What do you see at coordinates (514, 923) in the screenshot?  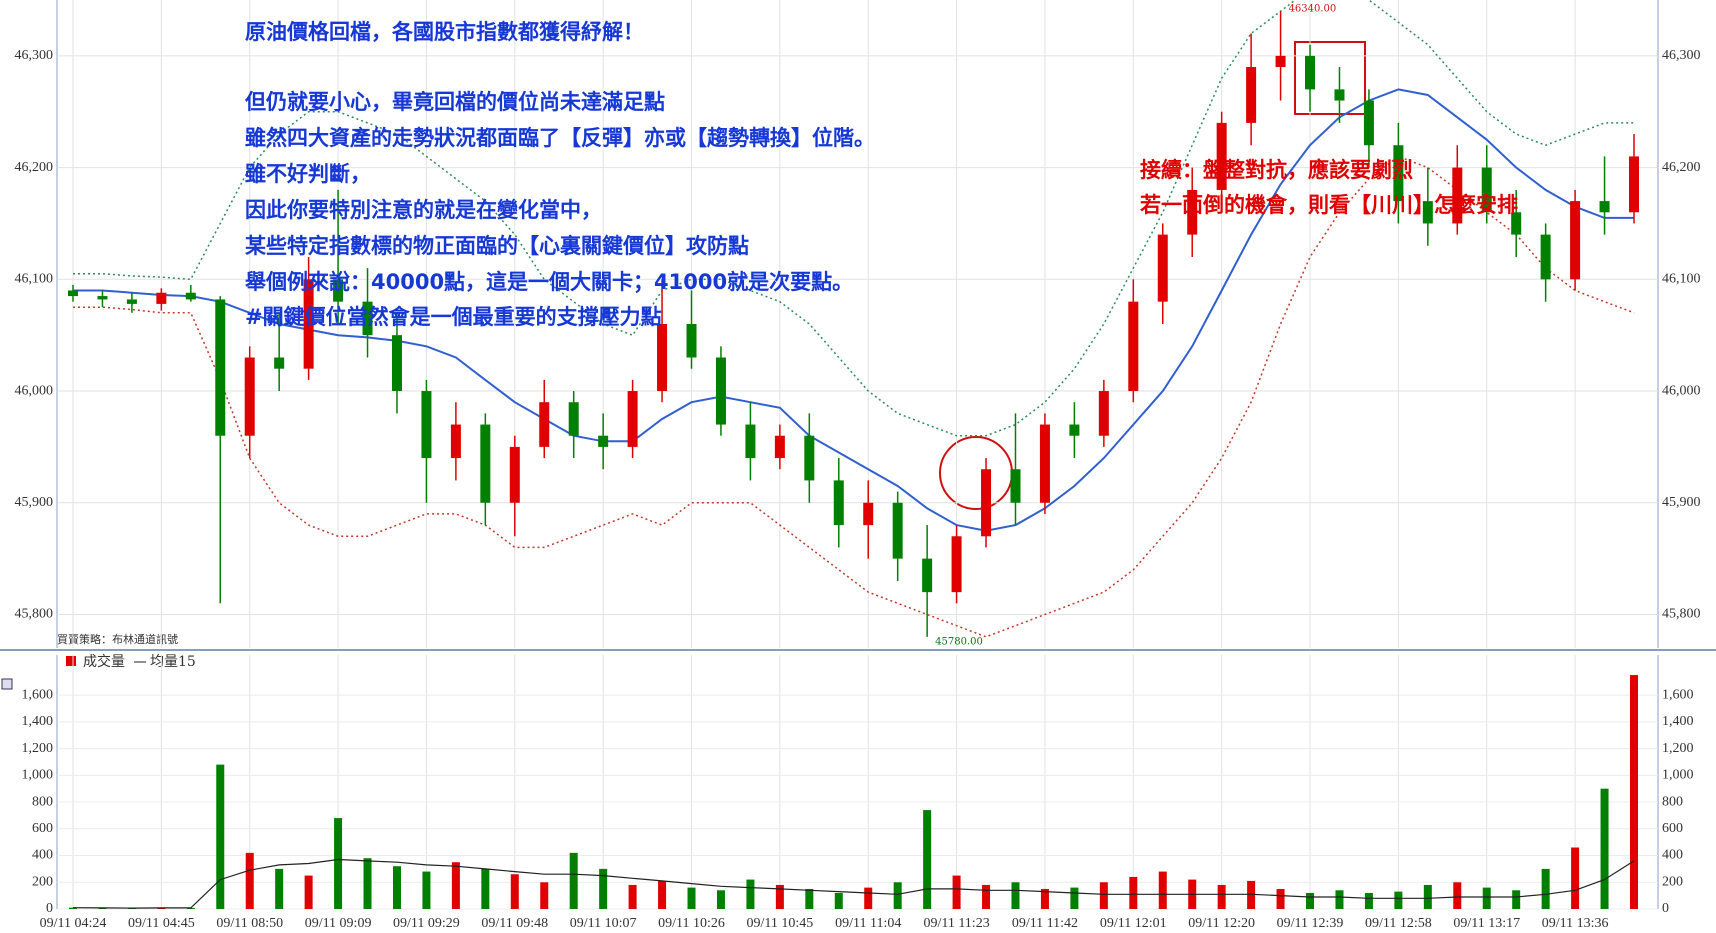 I see `x-tick-label: 09/11 09:48` at bounding box center [514, 923].